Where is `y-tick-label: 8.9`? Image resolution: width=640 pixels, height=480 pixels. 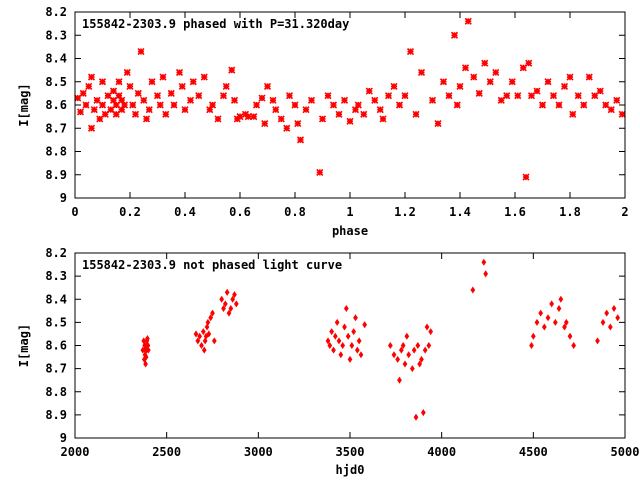 y-tick-label: 8.9 is located at coordinates (56, 175).